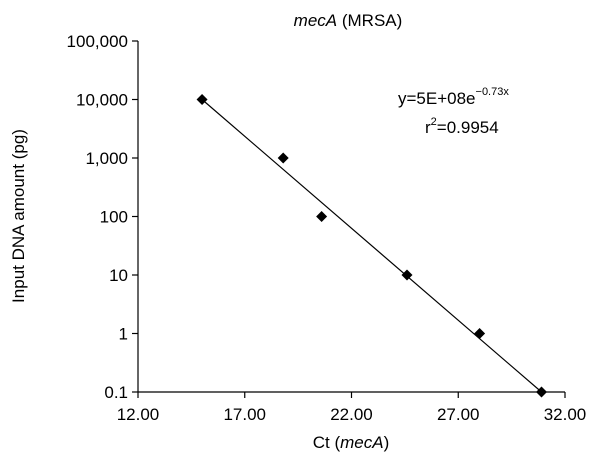  I want to click on x-tick-label: 27.00, so click(458, 414).